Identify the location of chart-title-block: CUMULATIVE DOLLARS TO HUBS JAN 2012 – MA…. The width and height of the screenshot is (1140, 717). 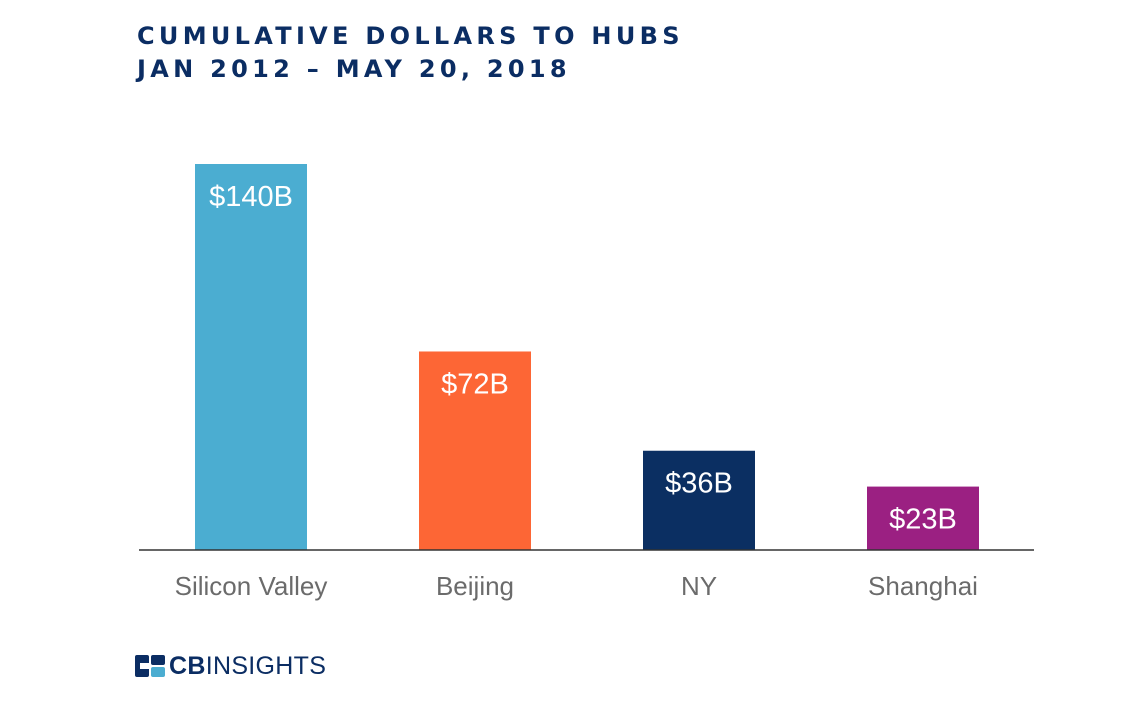
(410, 53).